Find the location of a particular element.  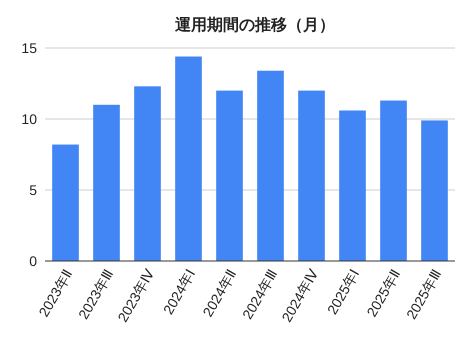

y-tick-label: 10 is located at coordinates (29, 119).